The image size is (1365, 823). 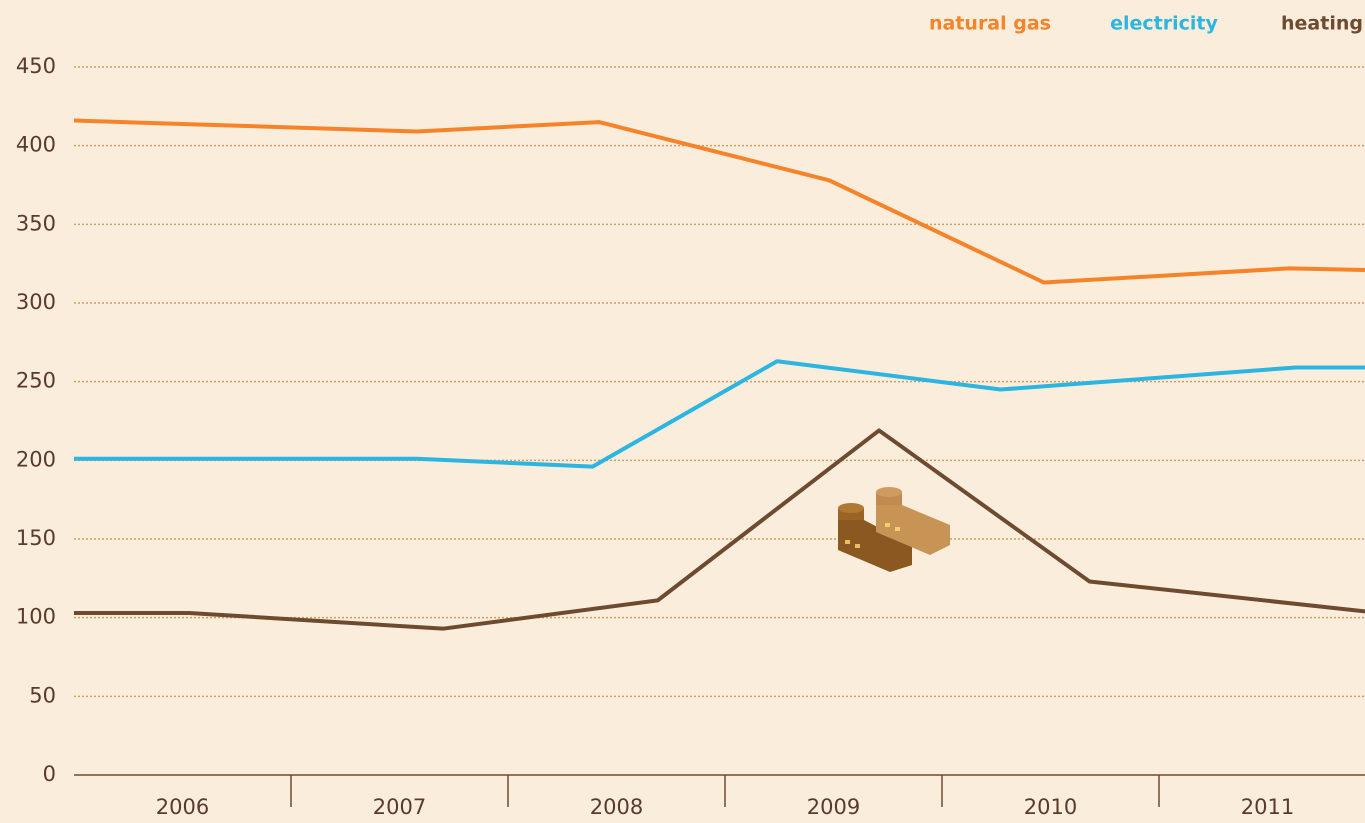 I want to click on y-tick-label: 300, so click(x=36, y=302).